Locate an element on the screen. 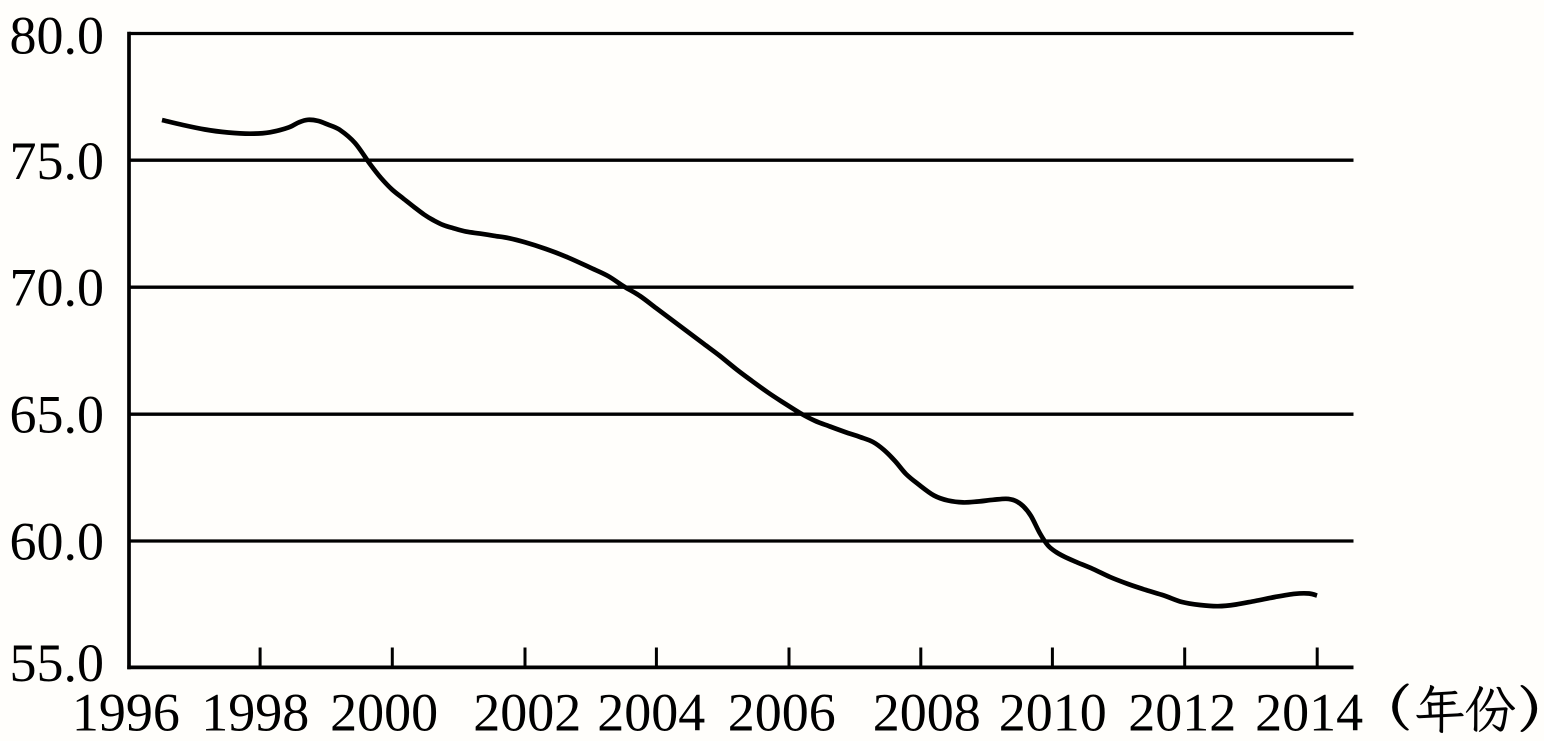 The height and width of the screenshot is (741, 1544). svg-text: 2000 is located at coordinates (384, 712).